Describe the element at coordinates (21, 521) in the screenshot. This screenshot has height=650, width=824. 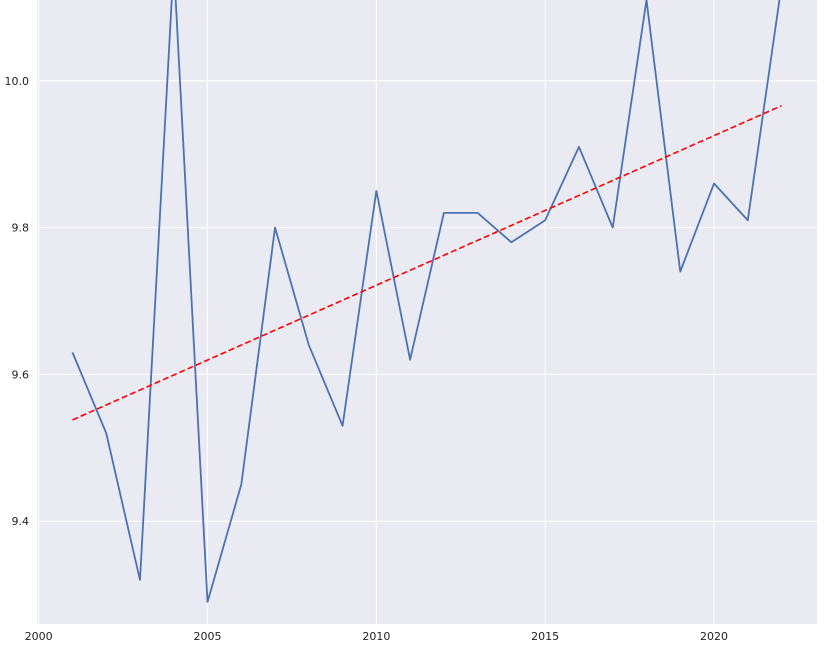
I see `y-tick-label: 9.4` at that location.